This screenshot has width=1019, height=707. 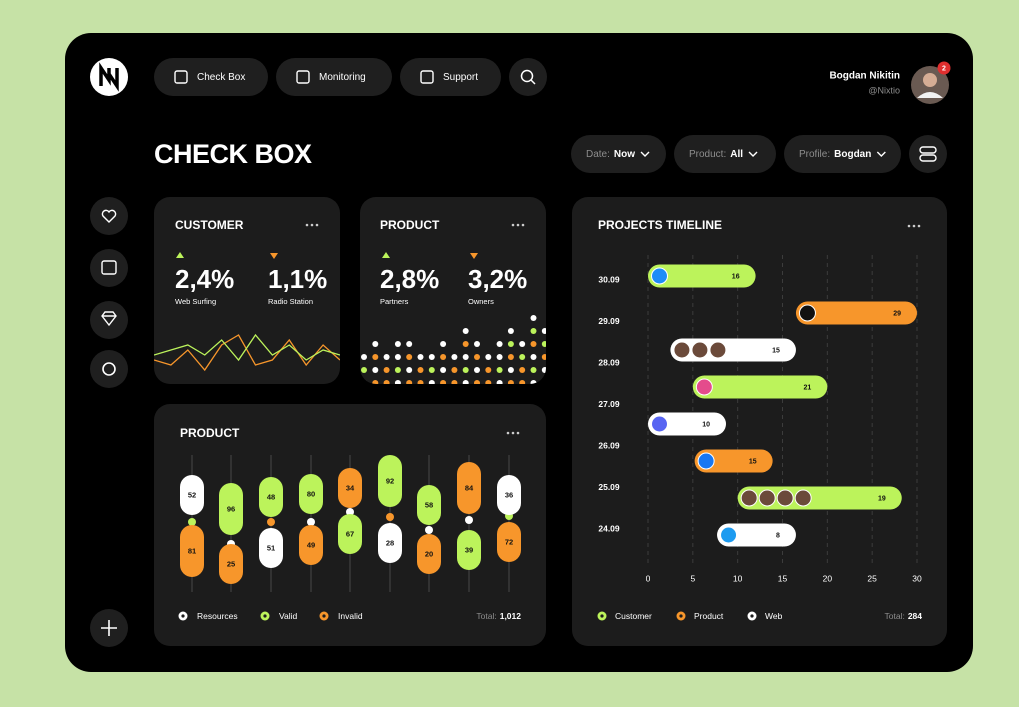 I want to click on x-tick-label: 20, so click(x=828, y=578).